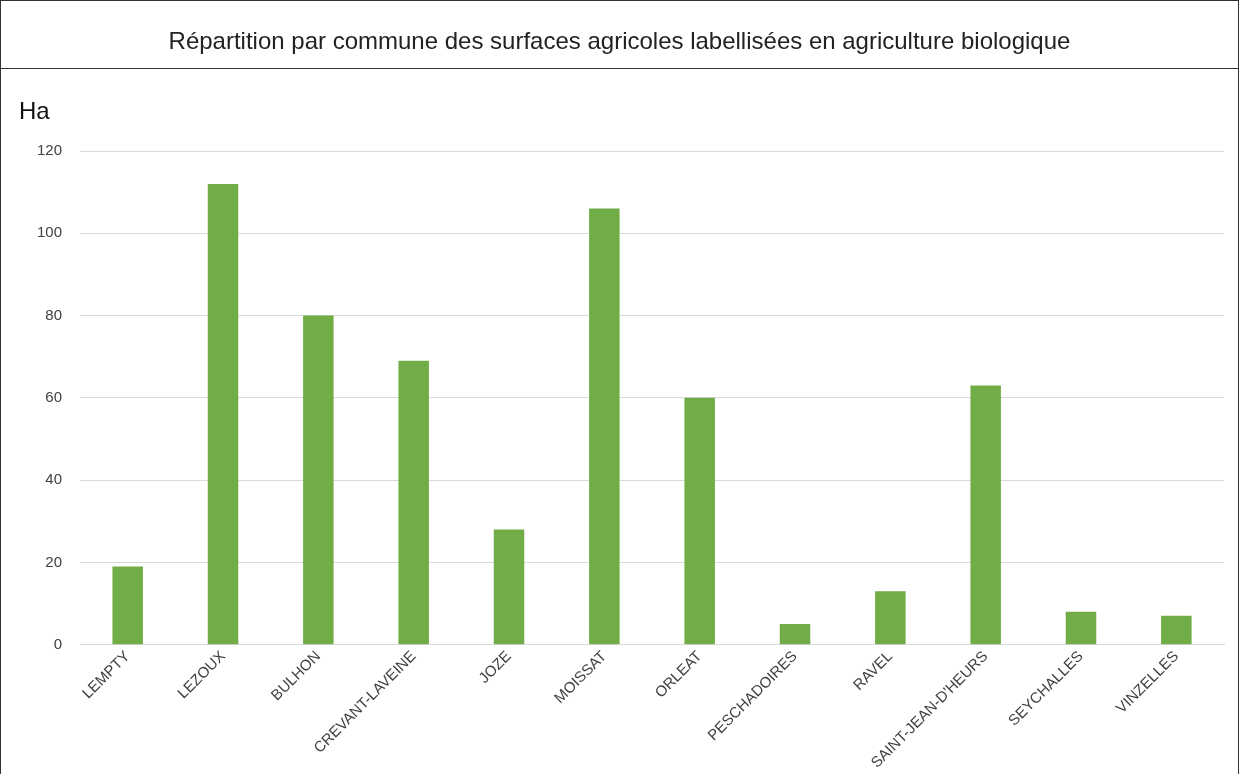 The height and width of the screenshot is (774, 1239). Describe the element at coordinates (54, 314) in the screenshot. I see `y-tick-label: 80` at that location.